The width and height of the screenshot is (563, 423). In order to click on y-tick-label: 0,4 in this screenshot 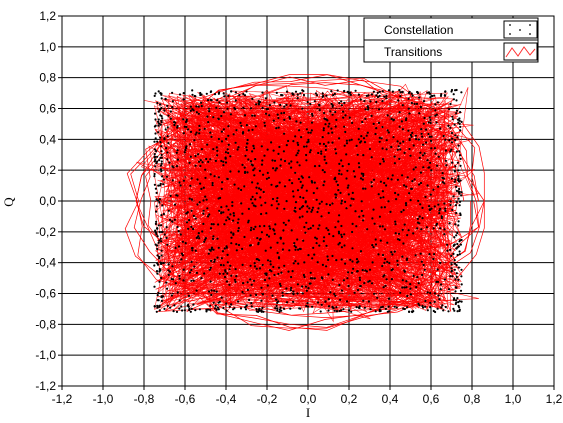, I will do `click(47, 139)`.